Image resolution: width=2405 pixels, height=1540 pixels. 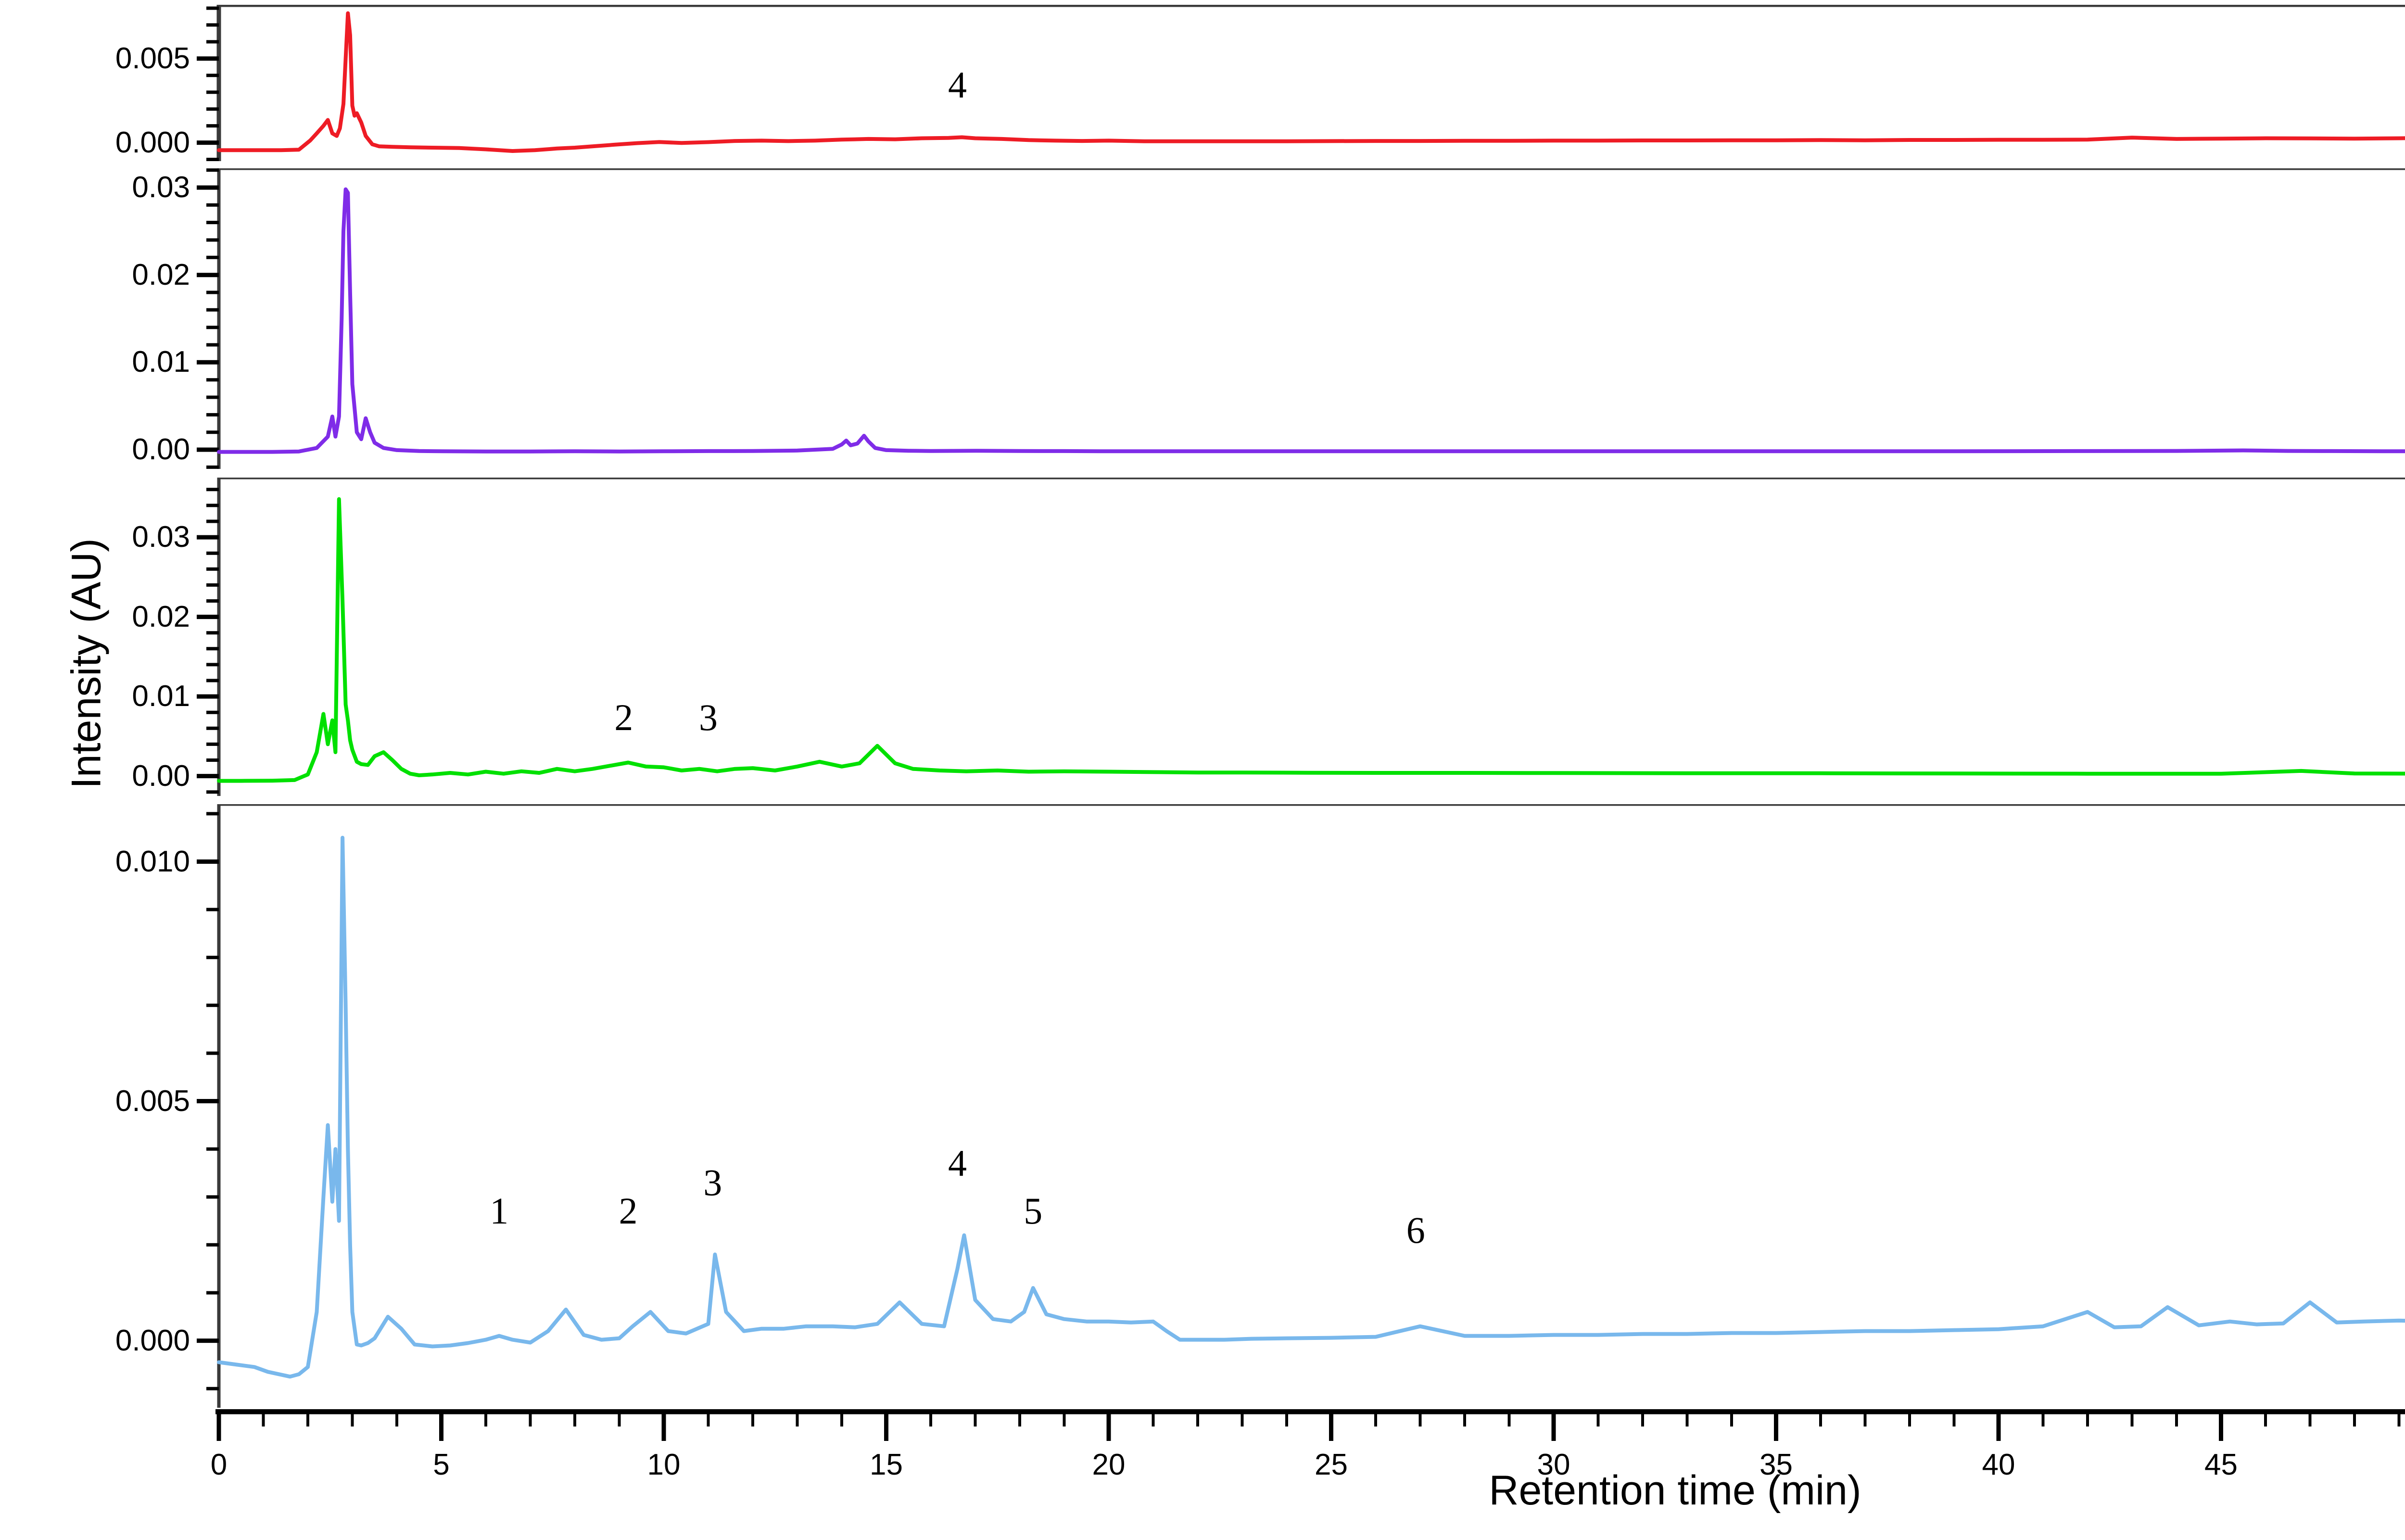 I want to click on y-tick-label-b-2: 0.02, so click(x=161, y=274).